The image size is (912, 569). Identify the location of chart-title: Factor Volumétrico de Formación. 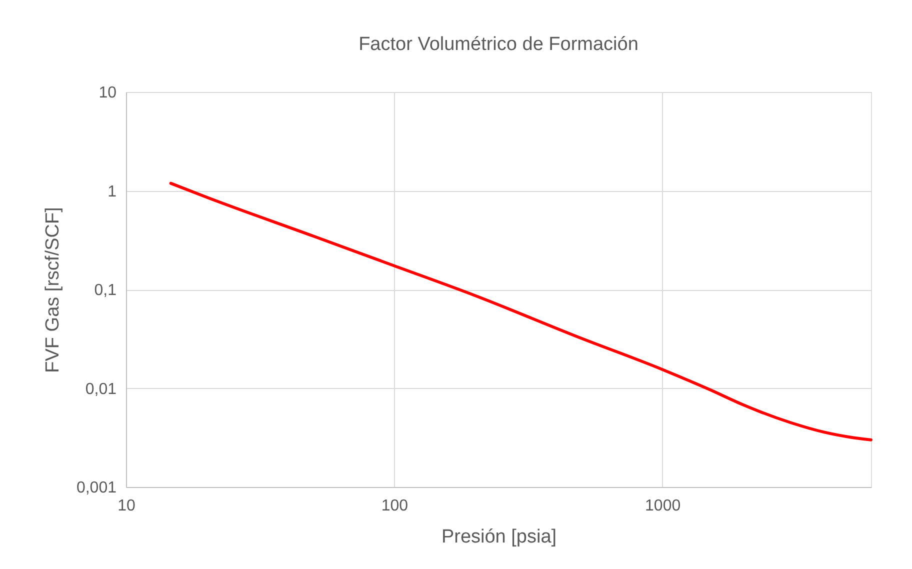
(498, 44).